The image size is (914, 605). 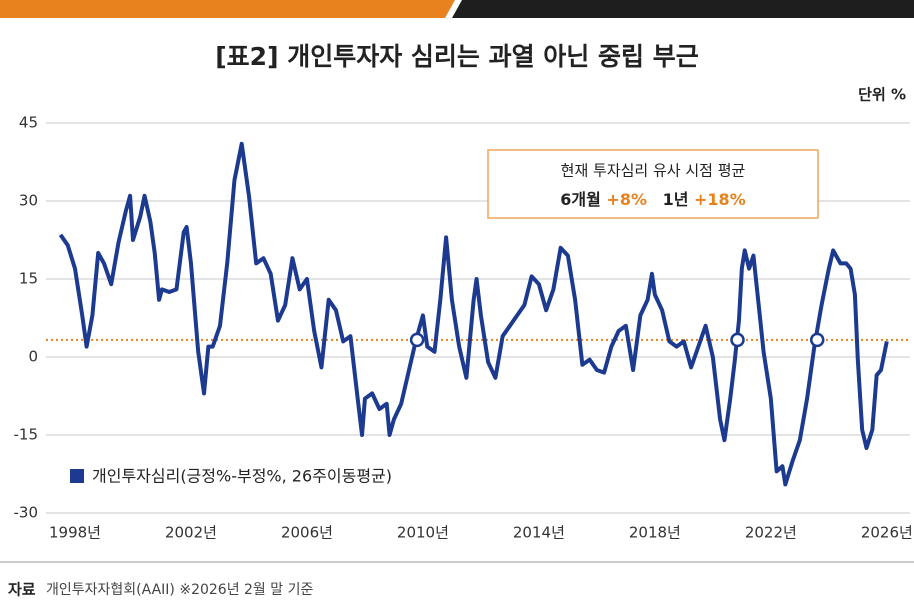 What do you see at coordinates (28, 123) in the screenshot?
I see `y-tick-label: 45` at bounding box center [28, 123].